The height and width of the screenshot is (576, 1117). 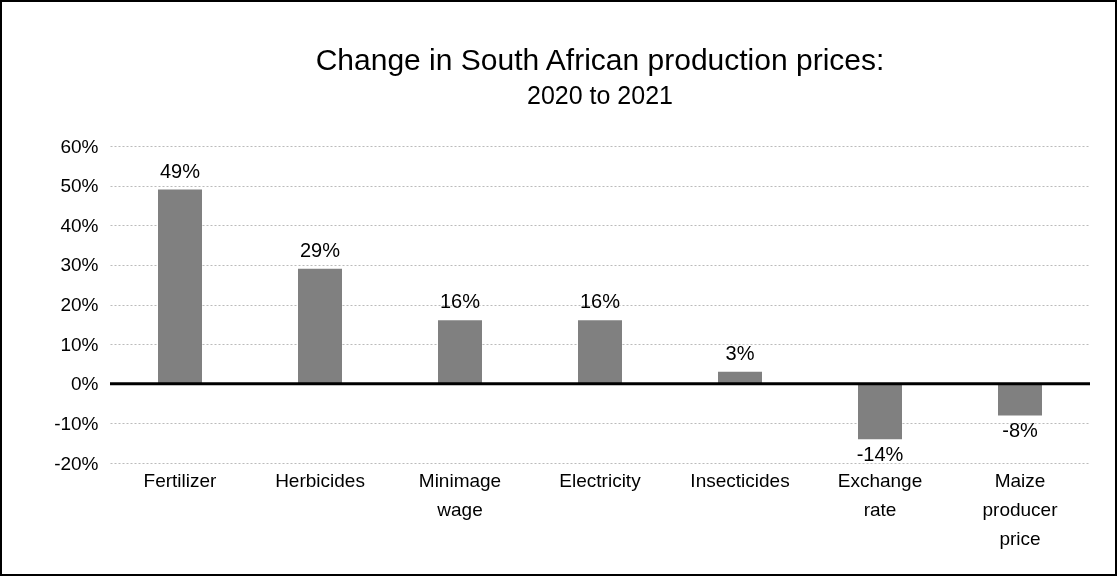 I want to click on y-tick-label: 10%, so click(x=79, y=344).